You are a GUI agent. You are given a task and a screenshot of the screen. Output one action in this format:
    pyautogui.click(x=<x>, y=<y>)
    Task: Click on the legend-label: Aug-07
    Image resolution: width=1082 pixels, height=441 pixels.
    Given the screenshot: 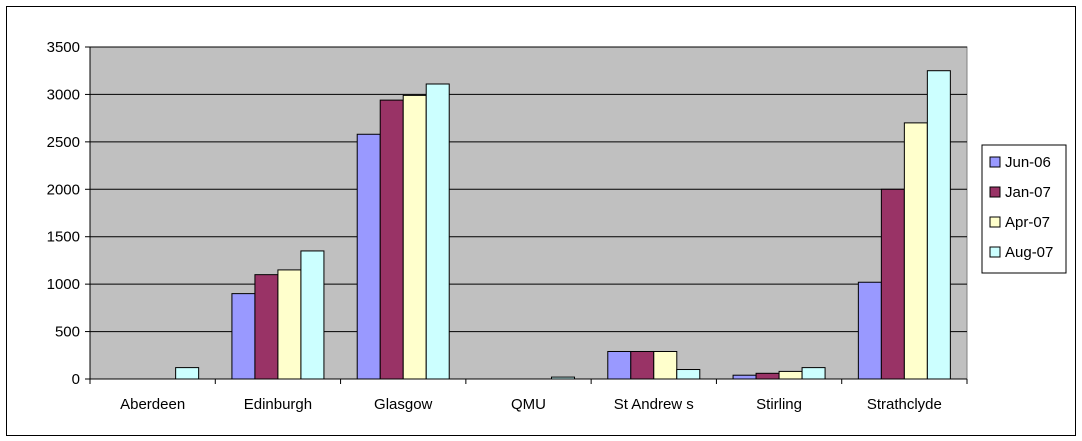 What is the action you would take?
    pyautogui.click(x=1029, y=252)
    